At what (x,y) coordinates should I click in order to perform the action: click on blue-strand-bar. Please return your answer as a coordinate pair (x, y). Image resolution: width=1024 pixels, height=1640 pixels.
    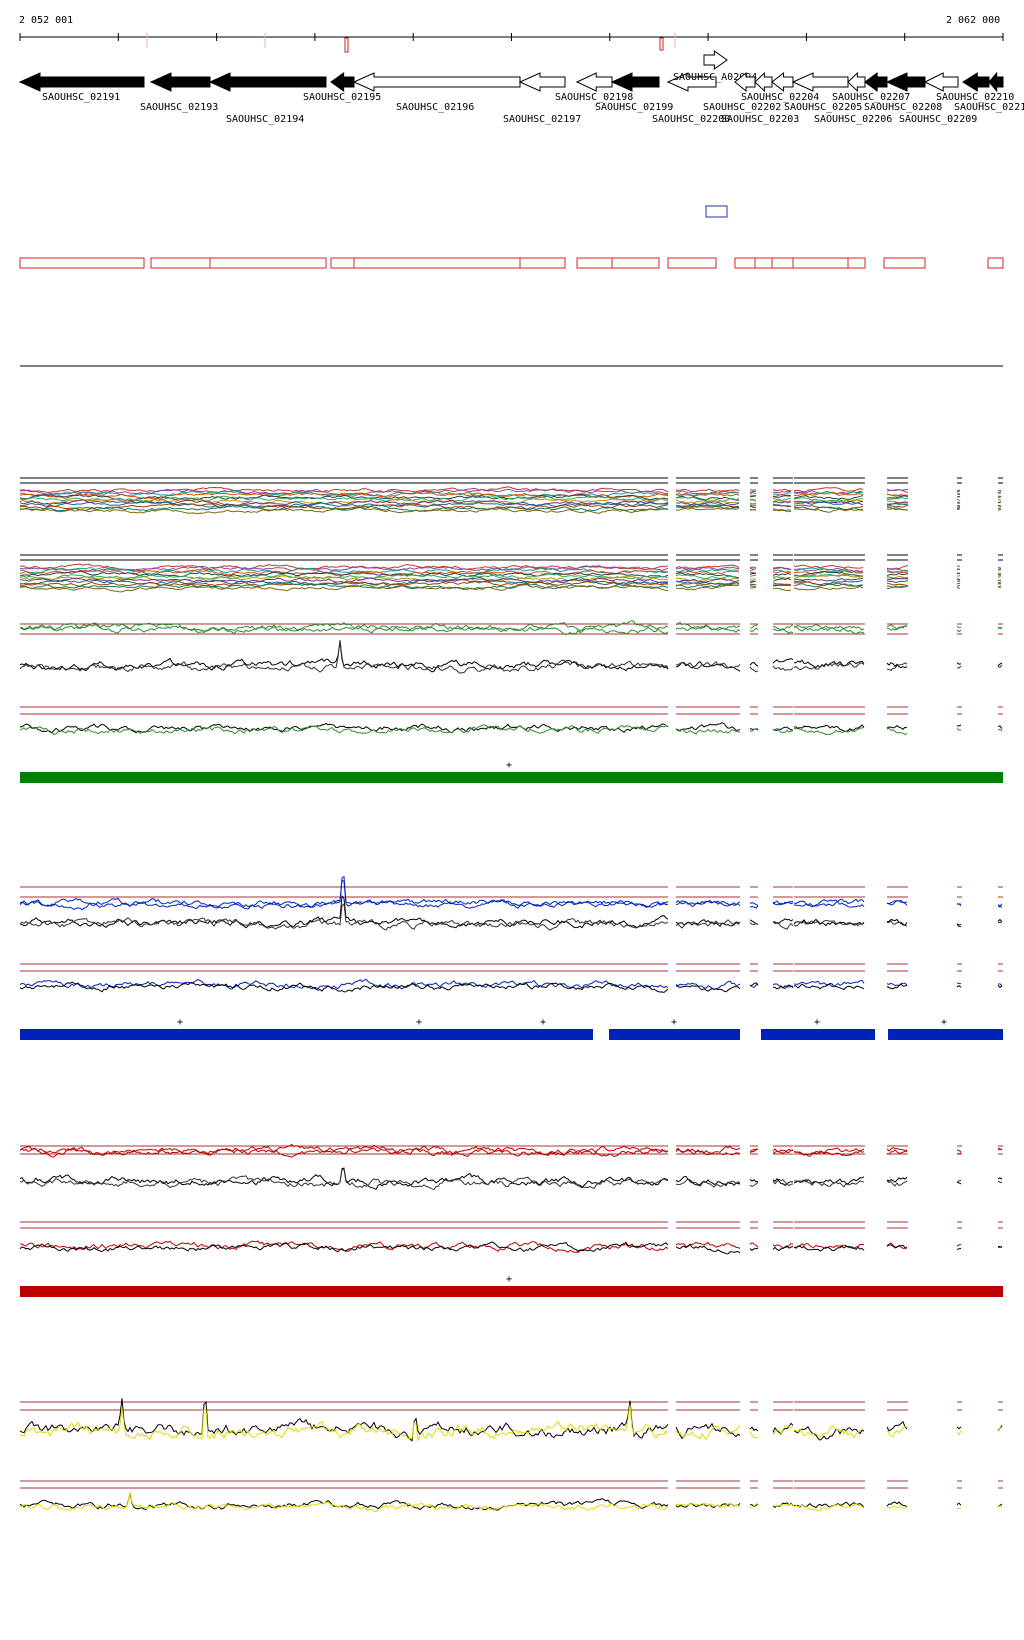
    Looking at the image, I should click on (511, 1034).